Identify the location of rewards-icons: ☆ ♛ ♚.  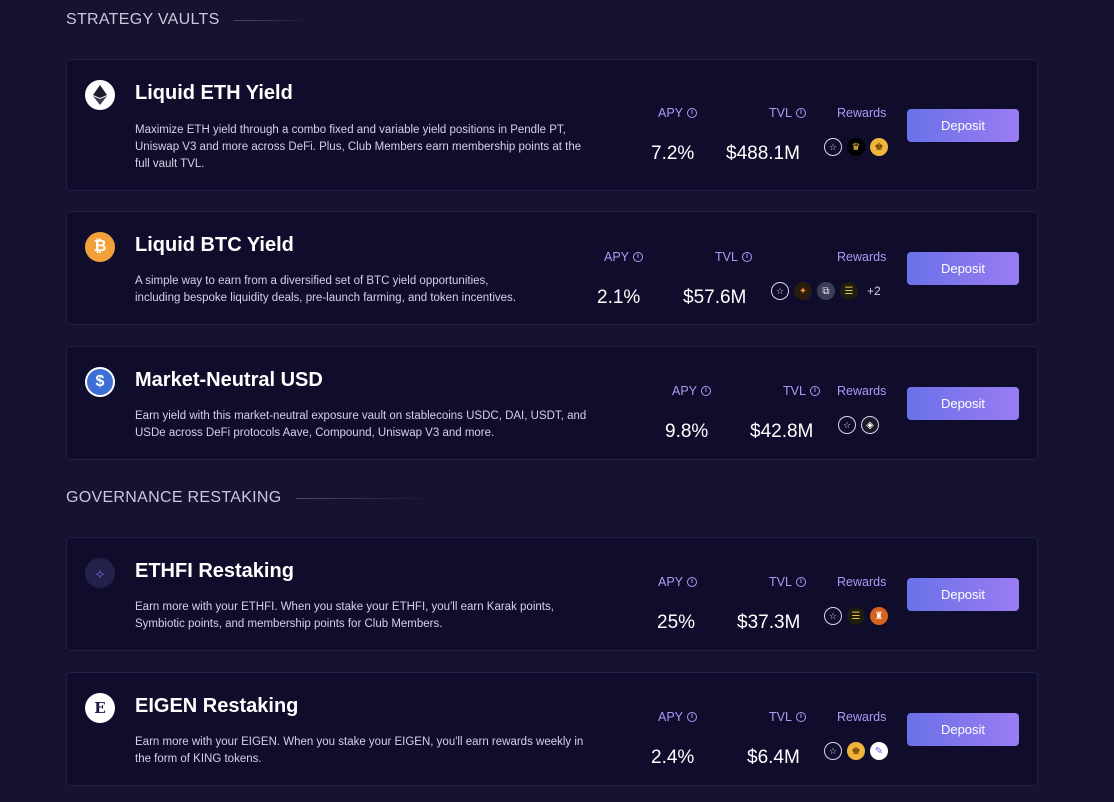
(856, 147).